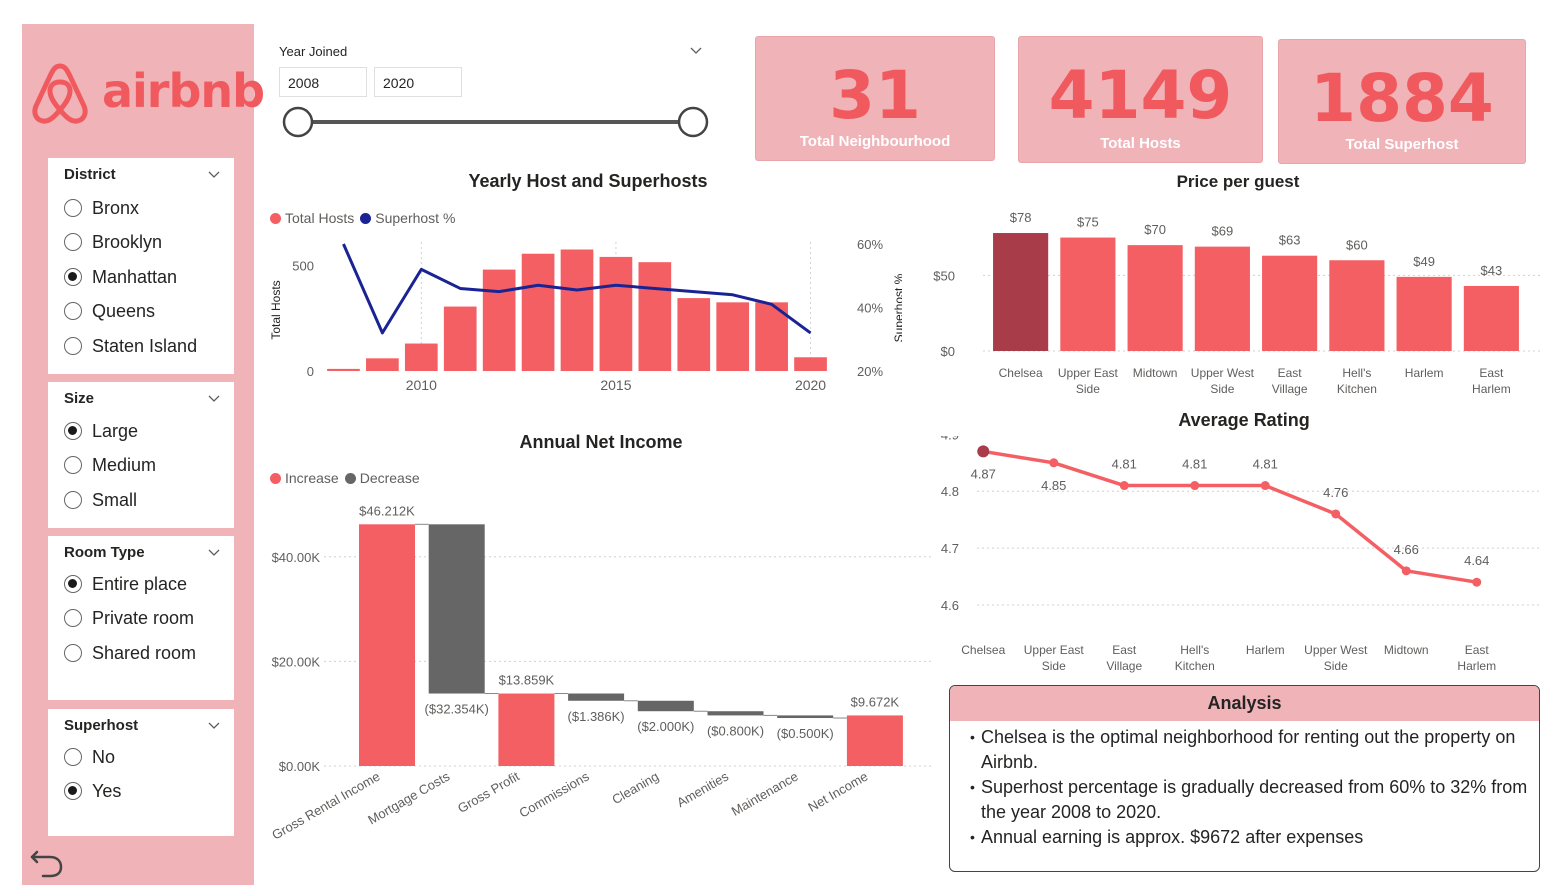 This screenshot has height=896, width=1562. Describe the element at coordinates (554, 794) in the screenshot. I see `x-tick-label: Commissions` at that location.